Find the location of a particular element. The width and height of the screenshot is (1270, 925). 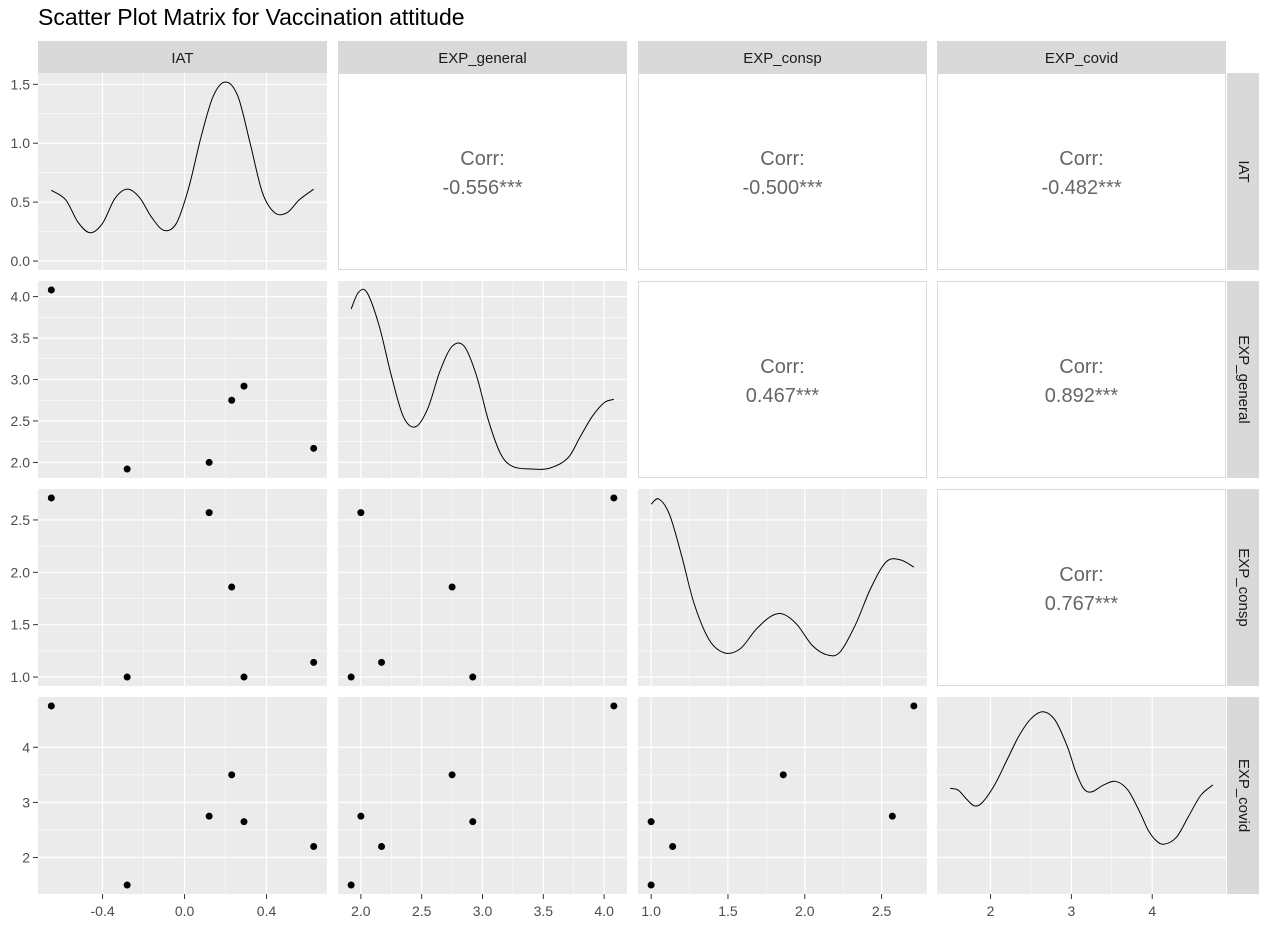

row-strip-label: EXP_general is located at coordinates (1243, 379).